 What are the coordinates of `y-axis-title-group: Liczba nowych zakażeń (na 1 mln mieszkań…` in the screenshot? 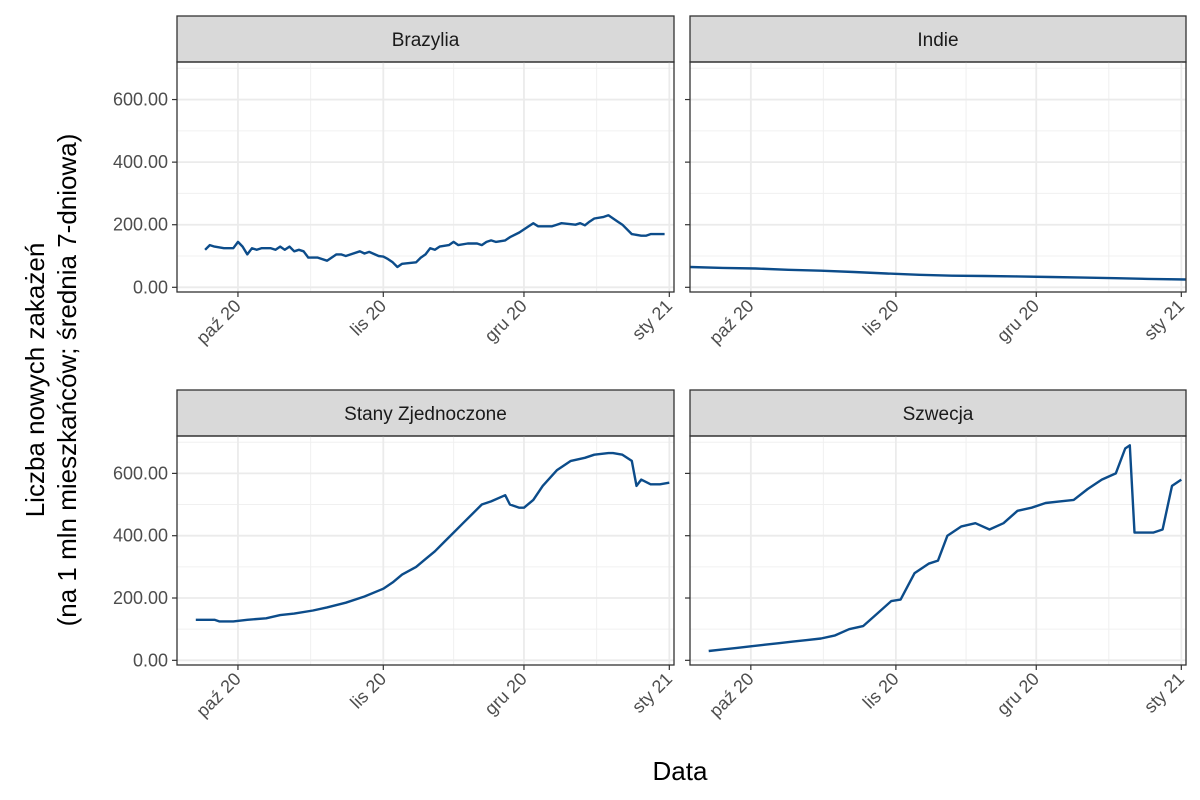 It's located at (51, 380).